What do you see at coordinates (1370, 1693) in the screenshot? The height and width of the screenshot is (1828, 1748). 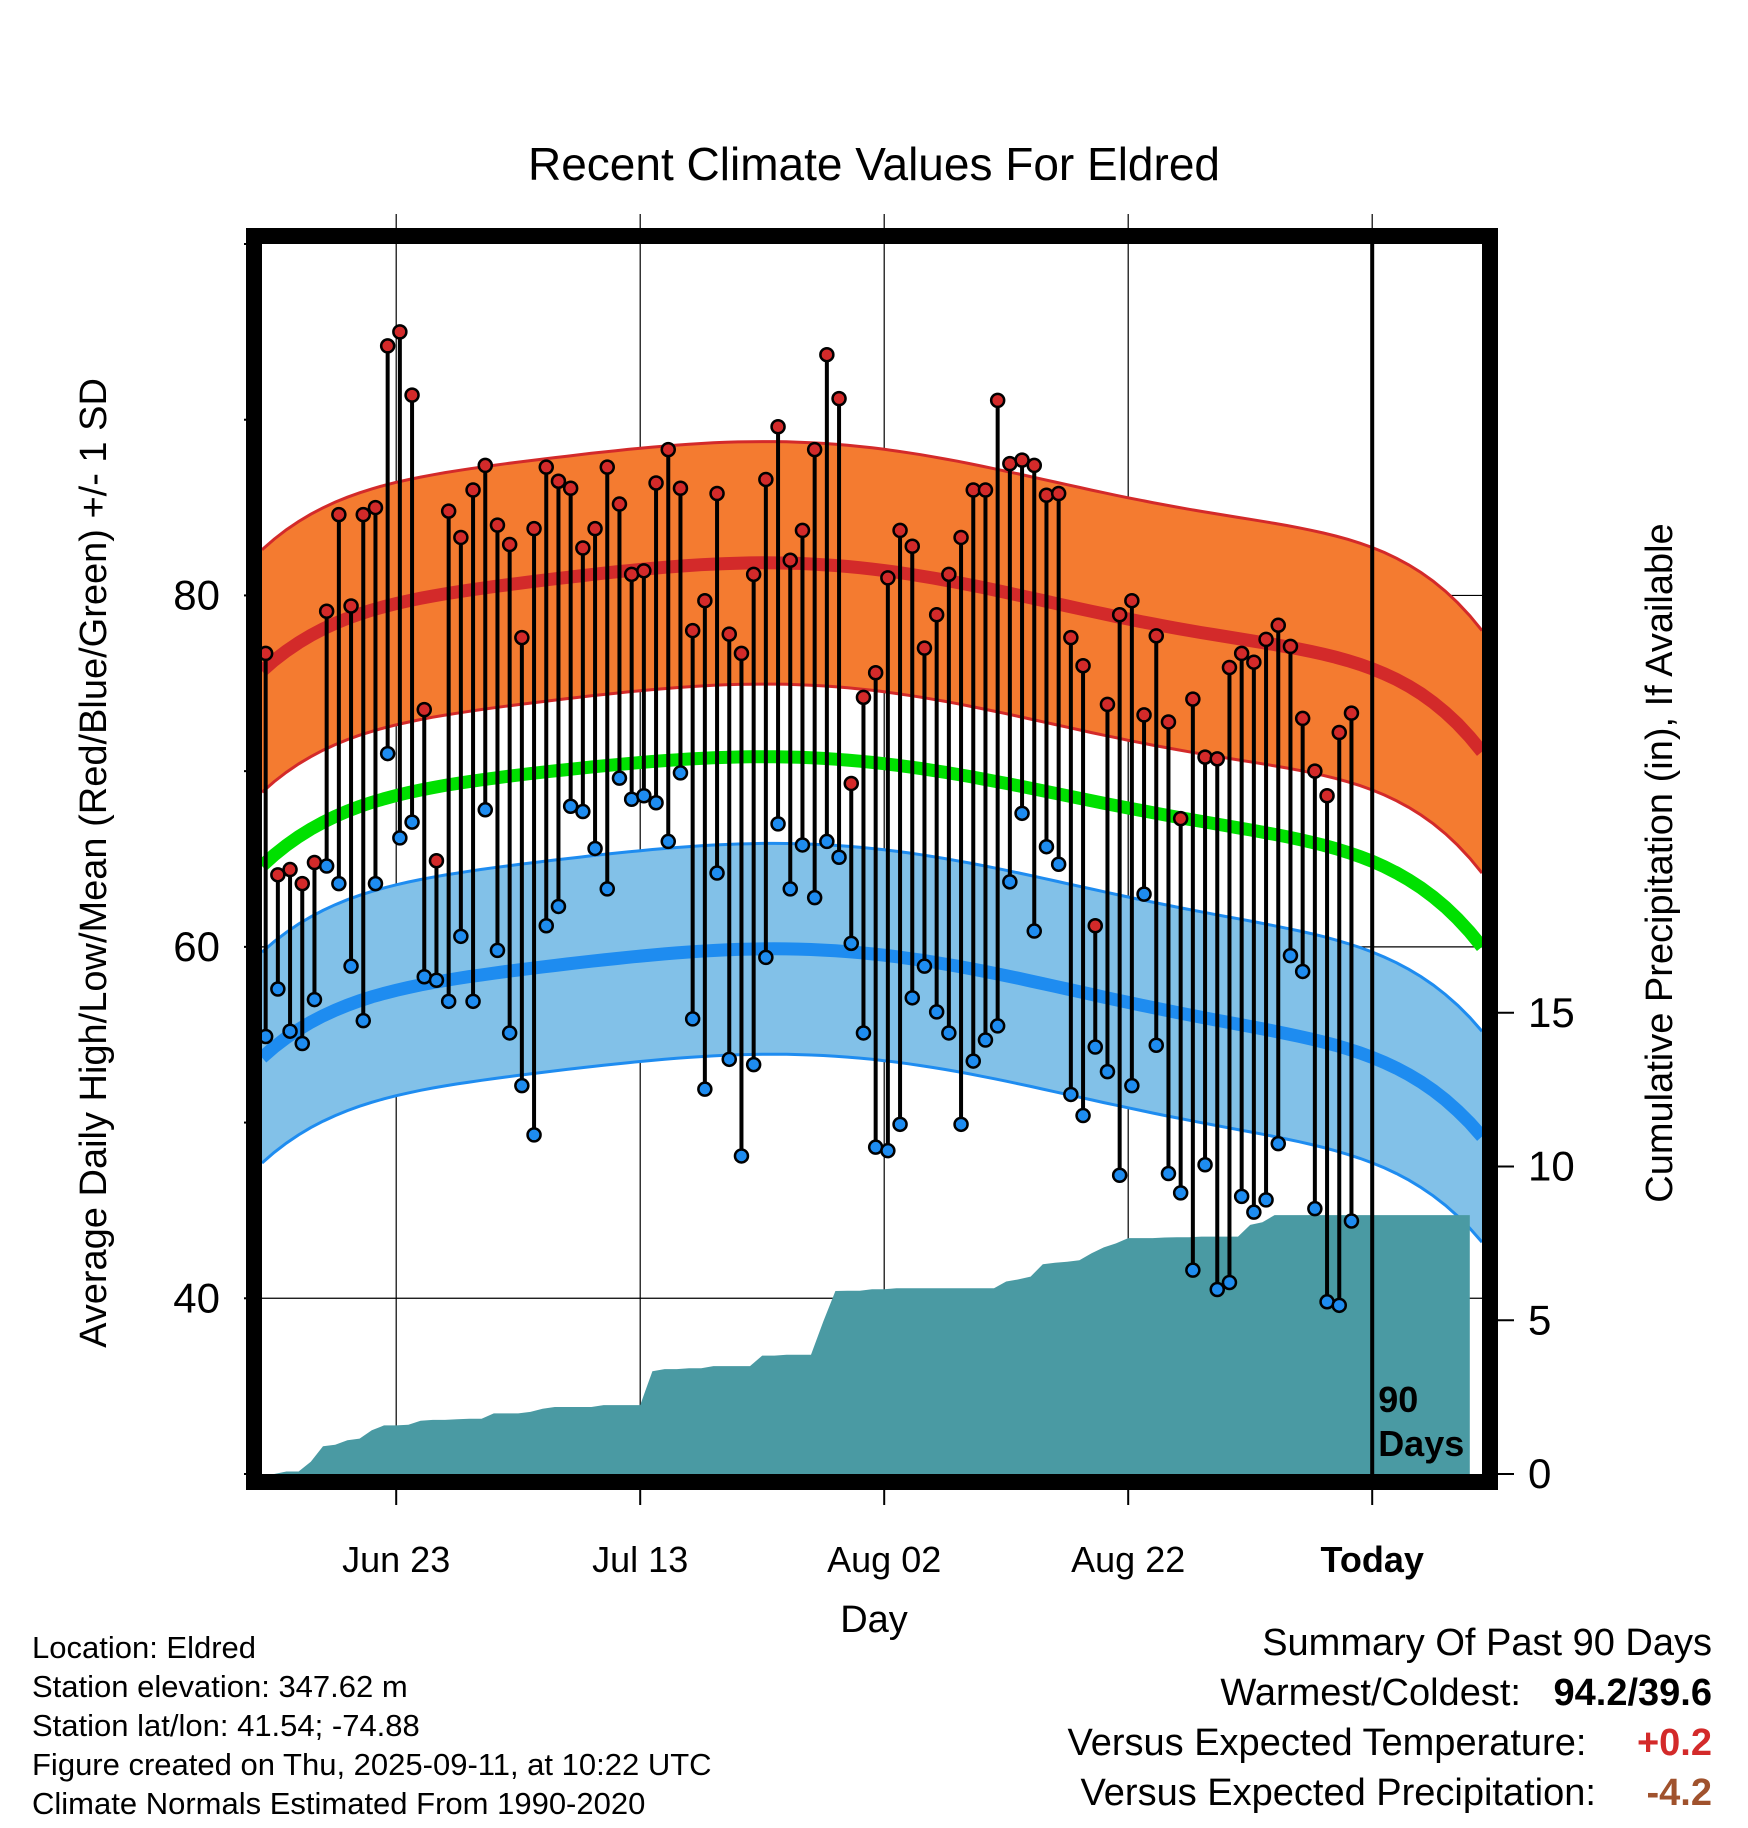 I see `warm-cold-label: Warmest/Coldest:` at bounding box center [1370, 1693].